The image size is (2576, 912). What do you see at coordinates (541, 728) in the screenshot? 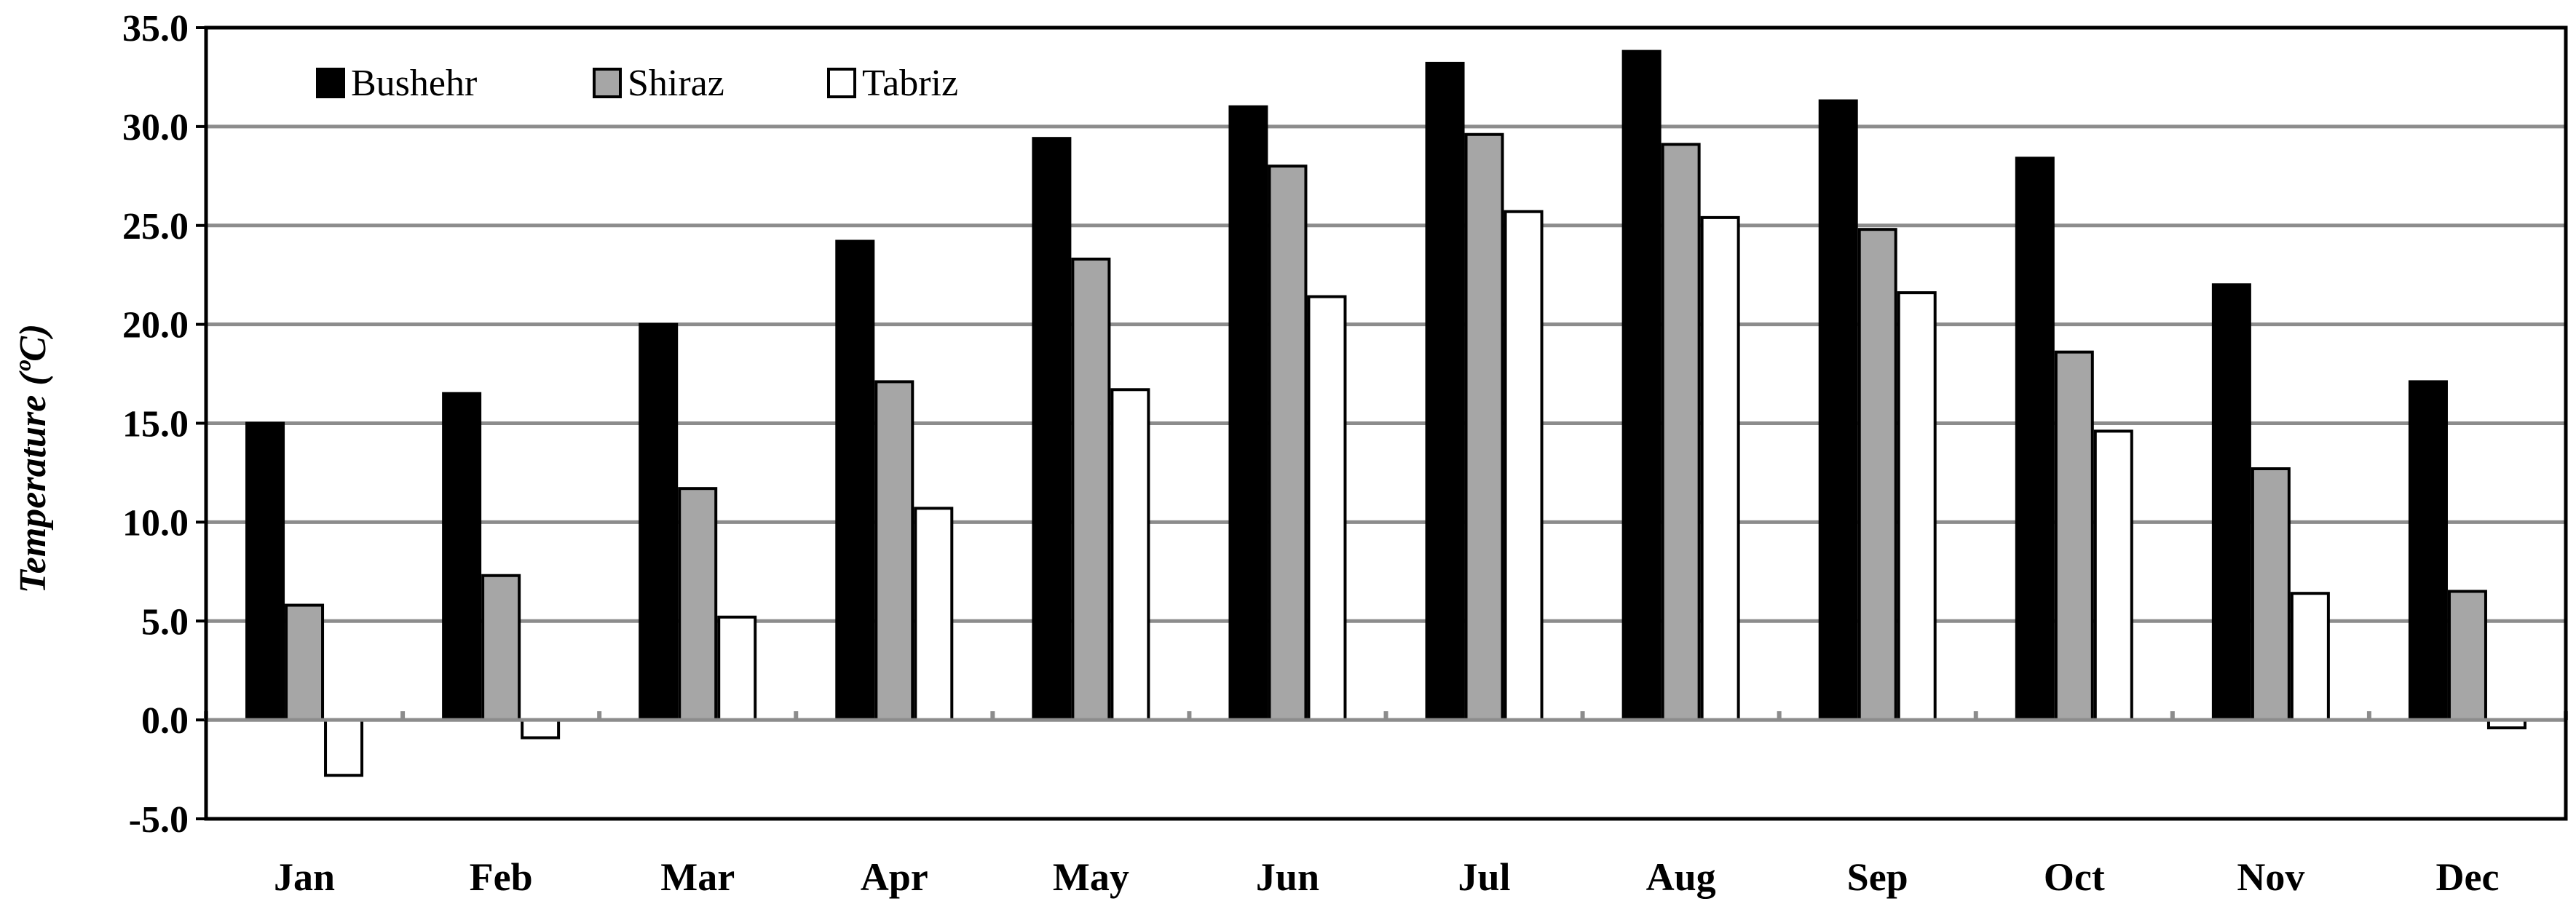
I see `bar-tabriz-feb` at bounding box center [541, 728].